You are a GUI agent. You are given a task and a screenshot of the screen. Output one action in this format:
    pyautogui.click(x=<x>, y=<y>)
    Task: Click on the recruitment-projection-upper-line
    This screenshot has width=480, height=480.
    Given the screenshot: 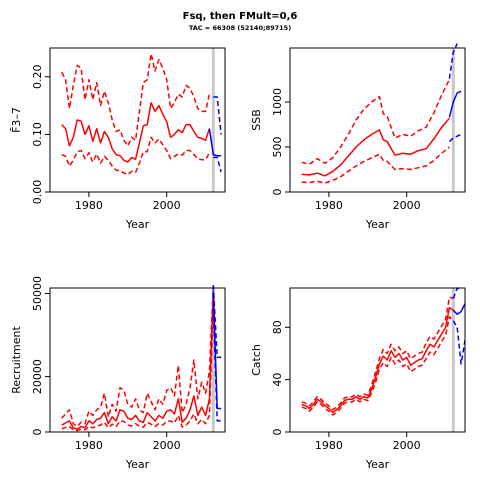 What is the action you would take?
    pyautogui.click(x=217, y=321)
    